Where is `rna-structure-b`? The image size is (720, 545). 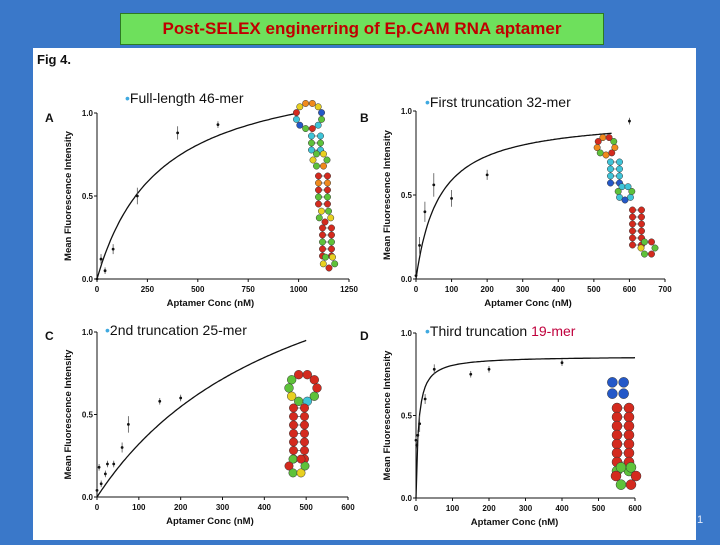
rna-structure-b is located at coordinates (626, 196).